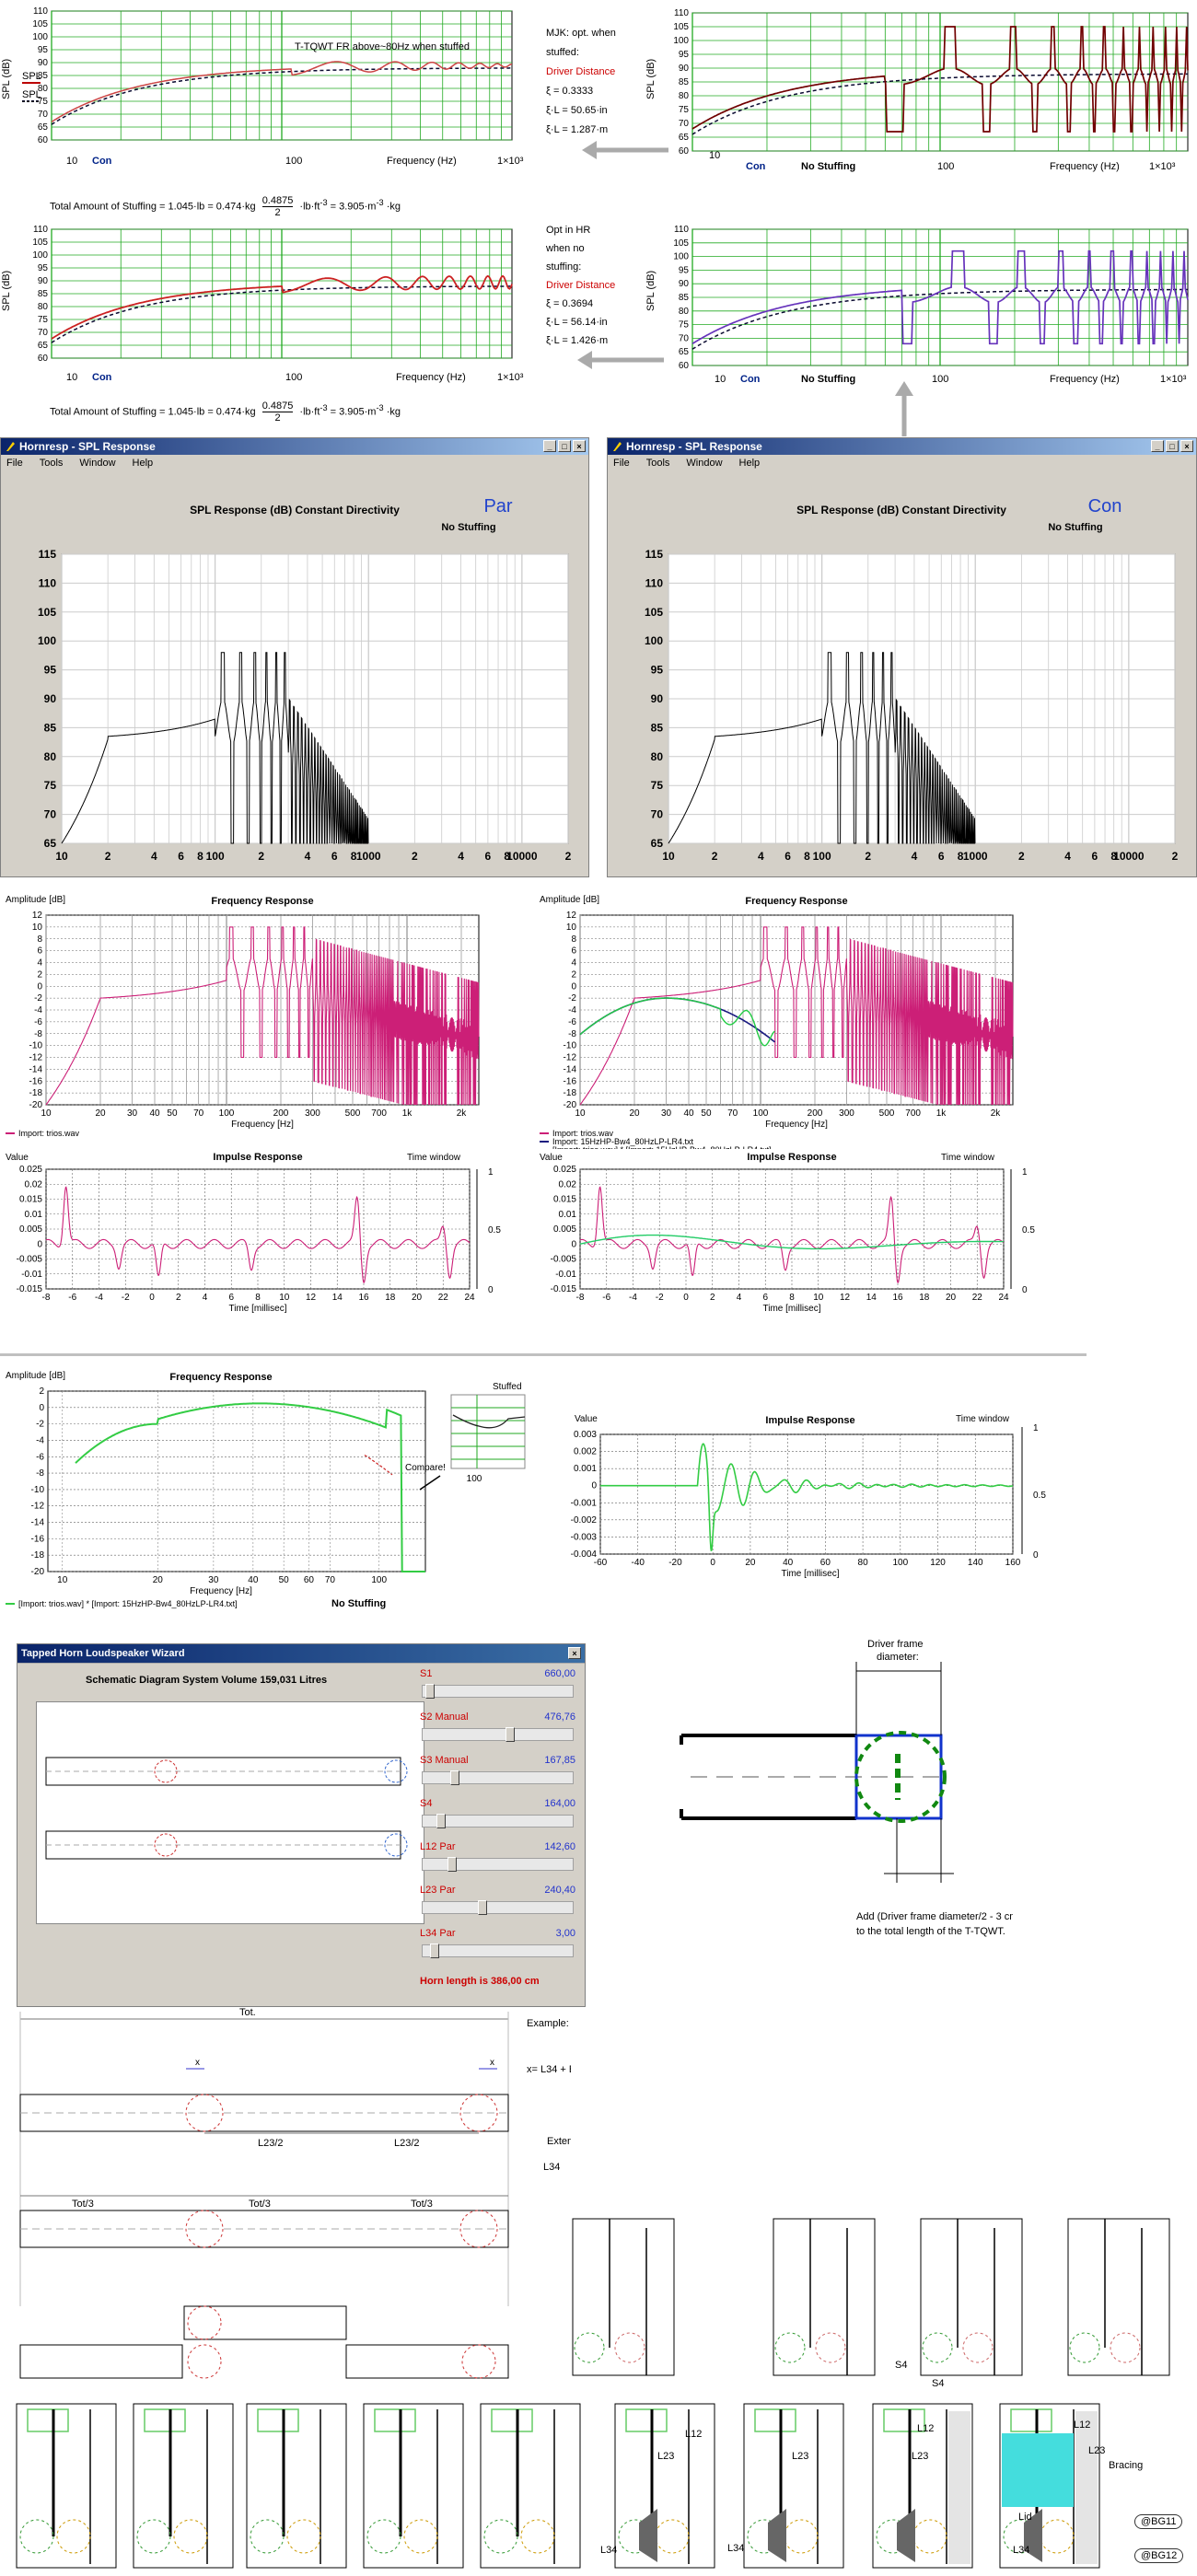 The width and height of the screenshot is (1197, 2576). I want to click on y-tick-label: 85, so click(684, 82).